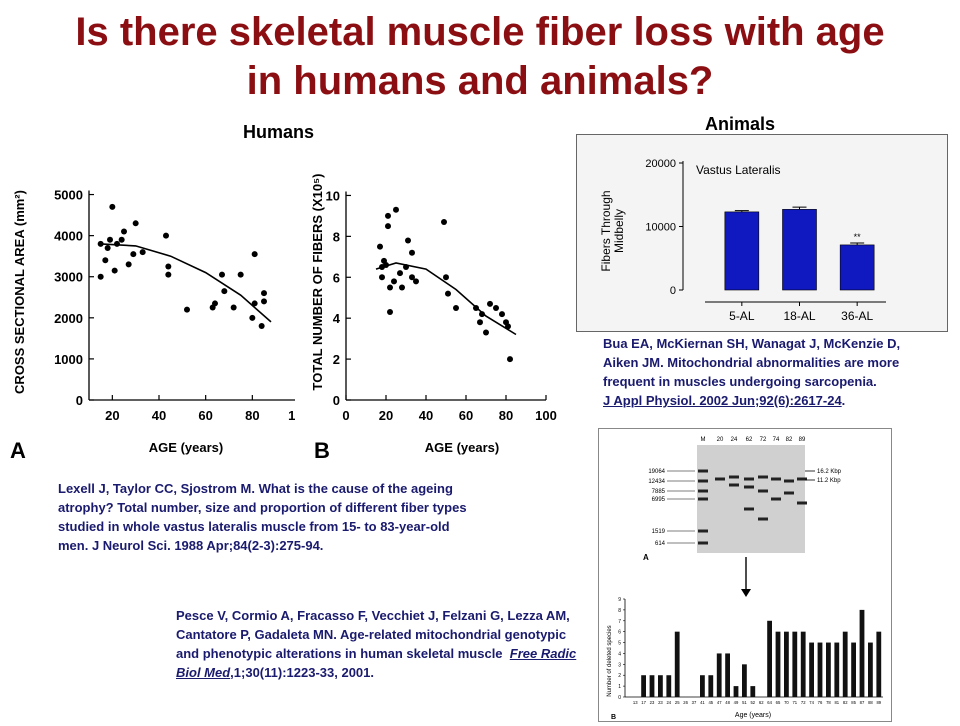 The width and height of the screenshot is (960, 726). I want to click on reference-pesce-journal-link: Free Radic Biol Med, so click(376, 663).